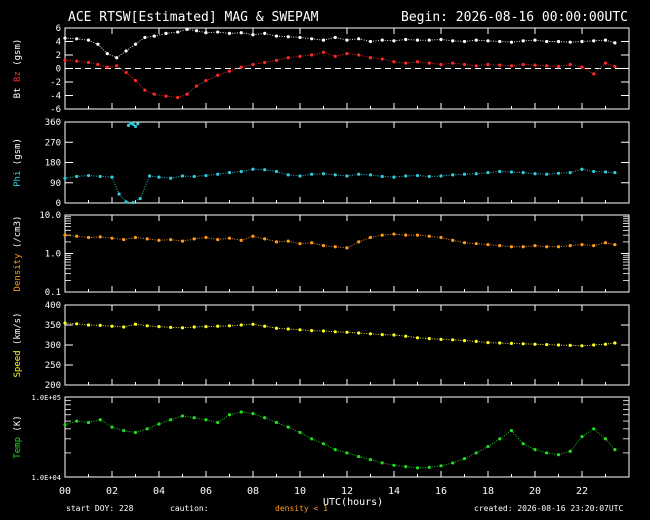 The height and width of the screenshot is (520, 650). Describe the element at coordinates (53, 255) in the screenshot. I see `y-tick-label: 1.0` at that location.